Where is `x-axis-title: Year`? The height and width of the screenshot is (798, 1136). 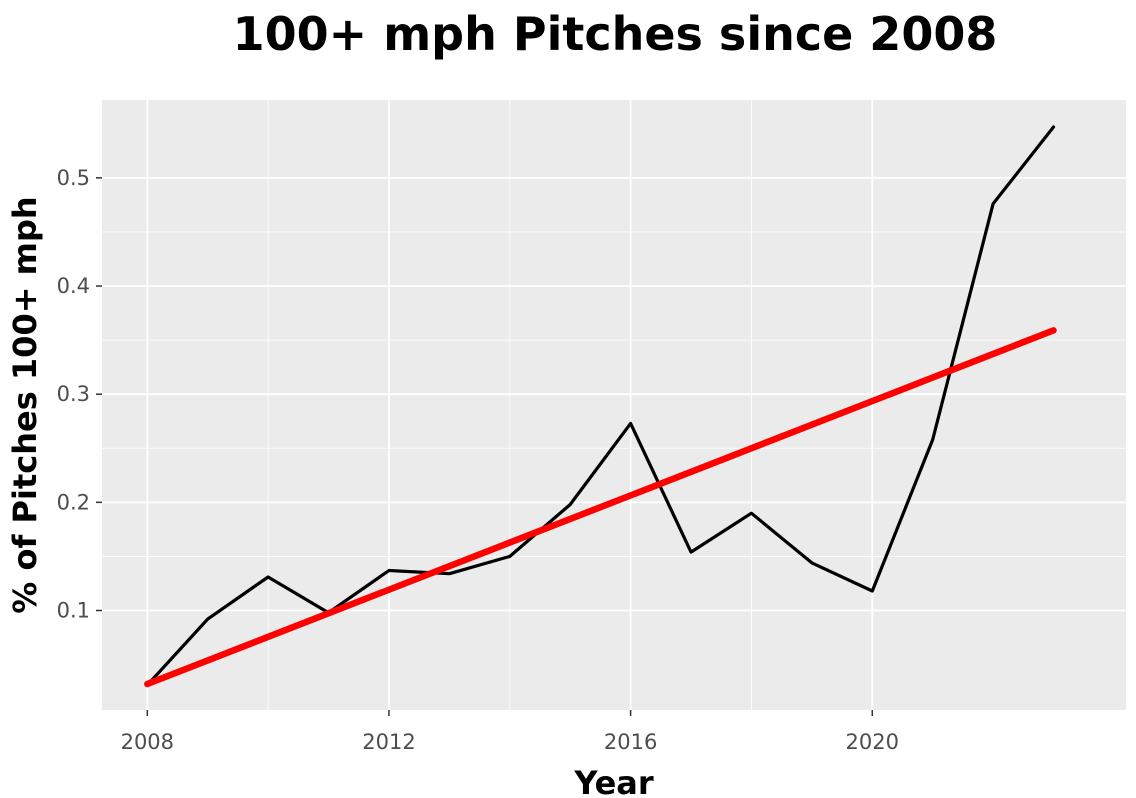 x-axis-title: Year is located at coordinates (613, 781).